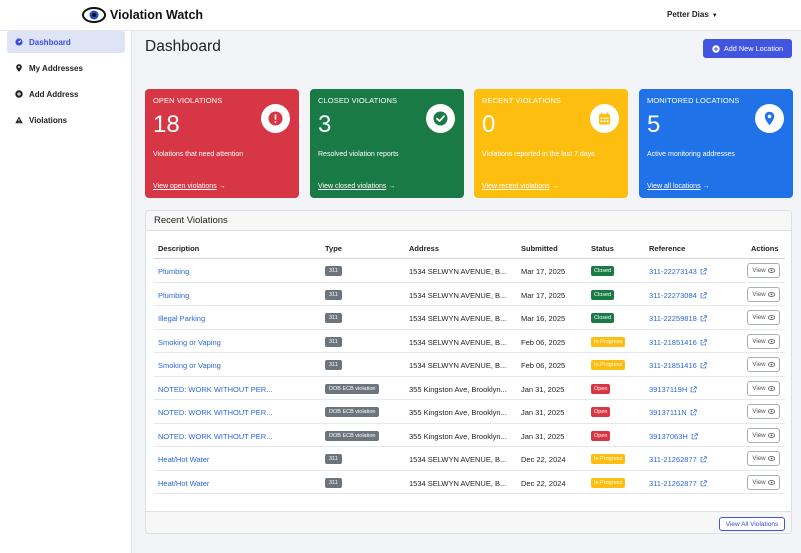 This screenshot has height=553, width=801. Describe the element at coordinates (521, 100) in the screenshot. I see `card-title: RECENT VIOLATIONS` at that location.